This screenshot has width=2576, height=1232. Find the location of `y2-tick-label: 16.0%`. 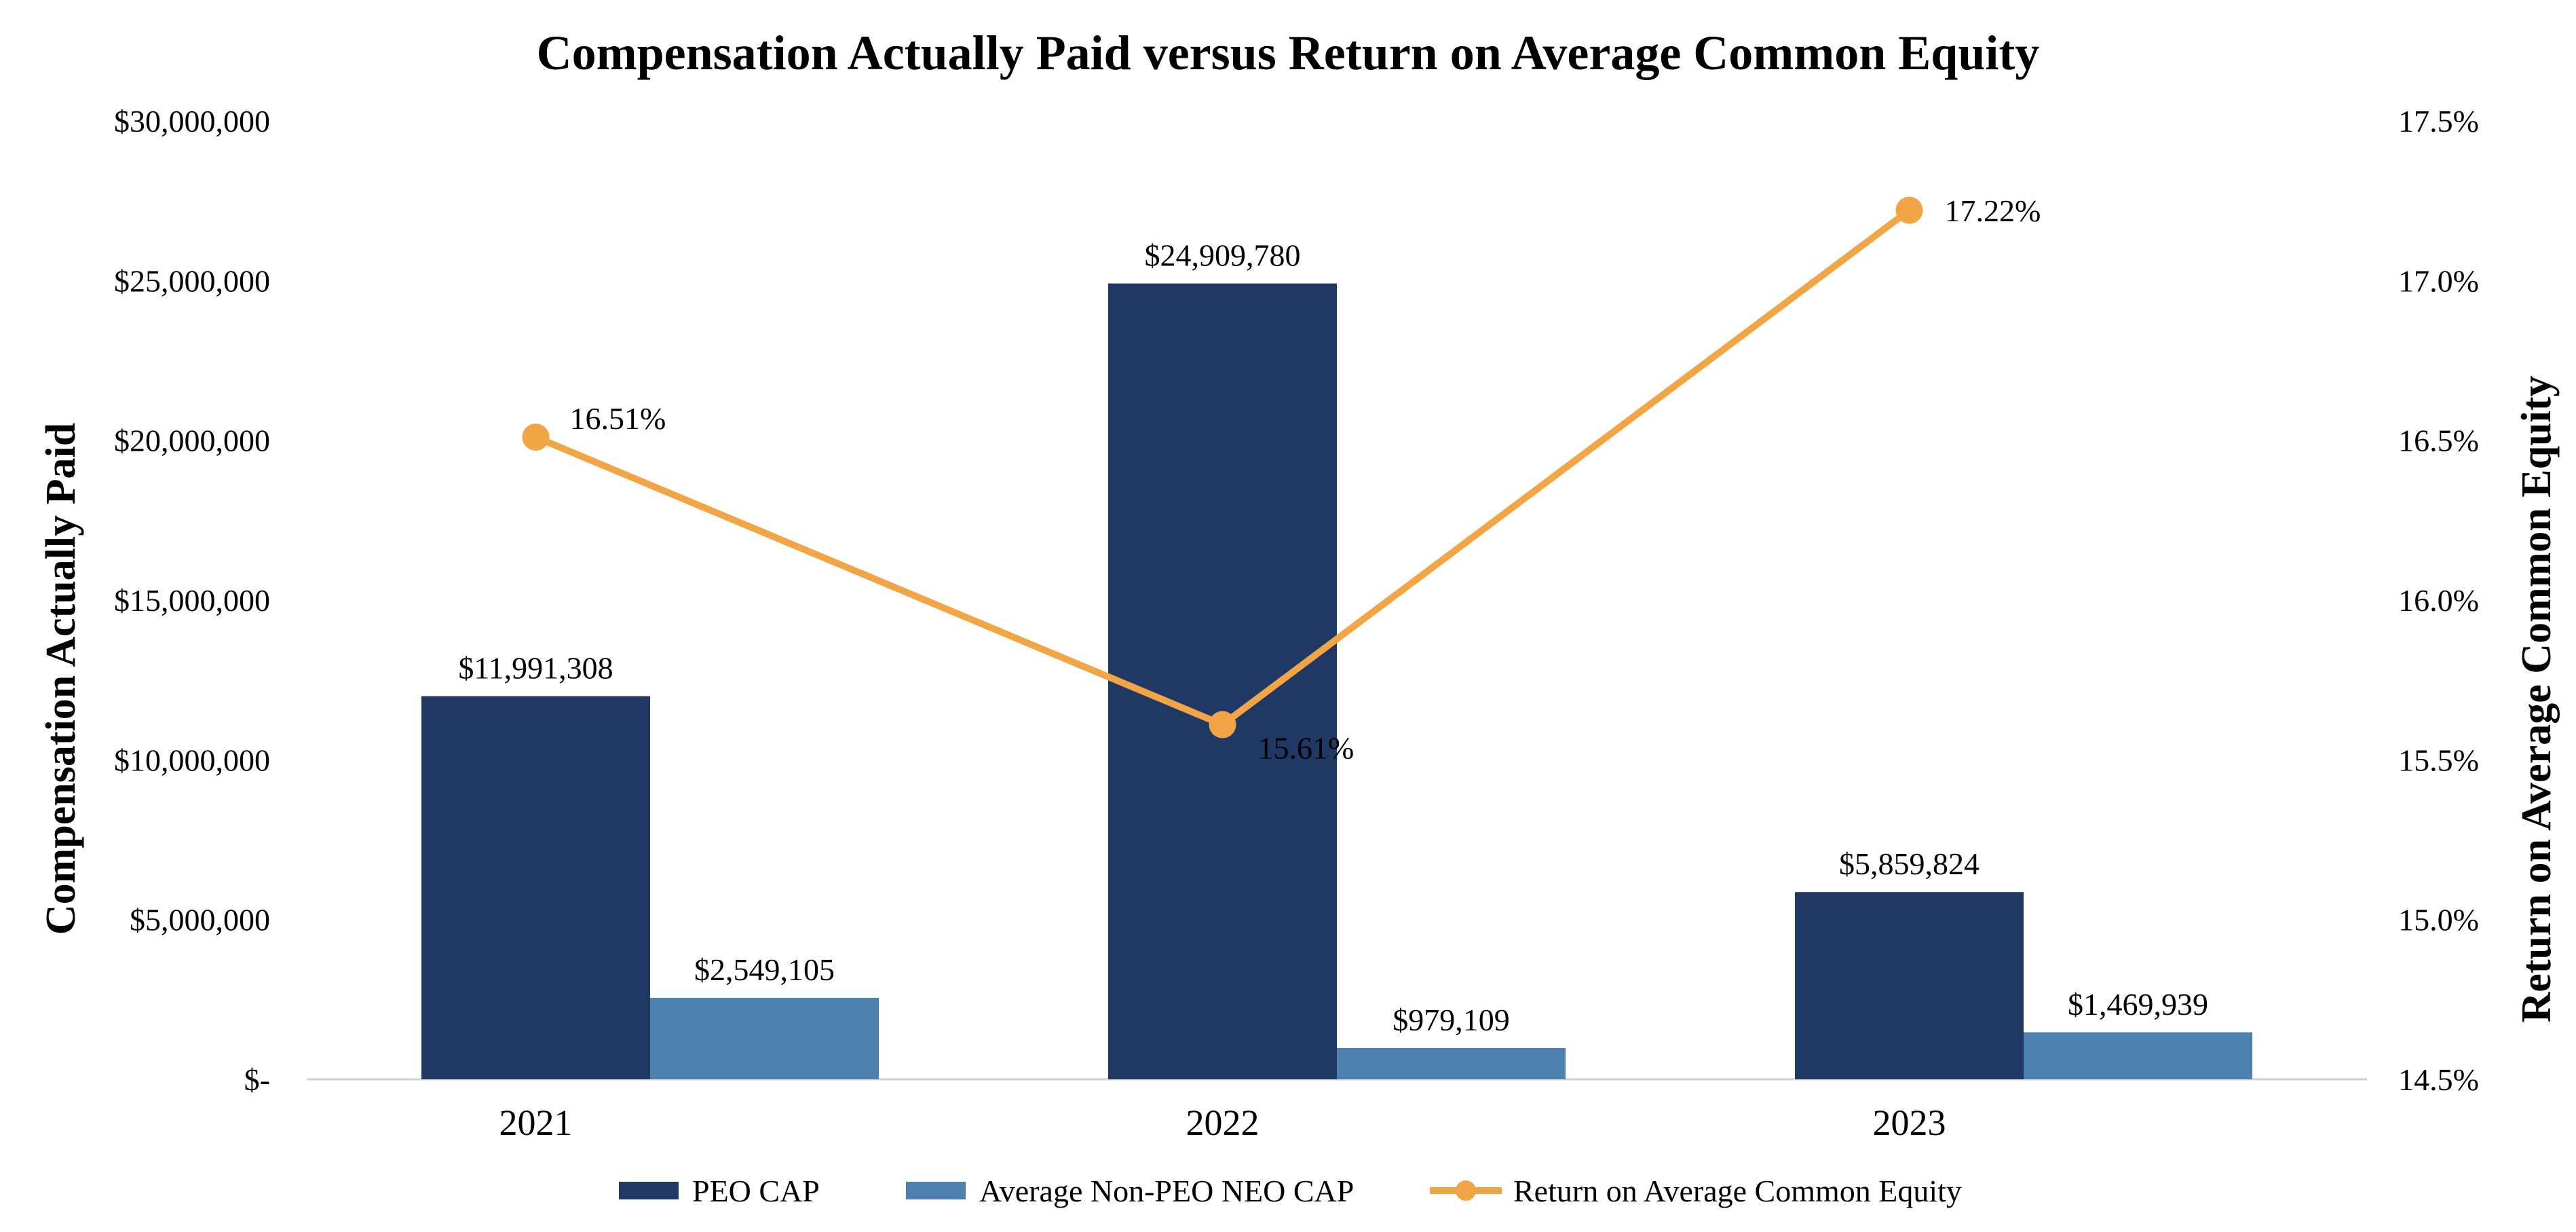

y2-tick-label: 16.0% is located at coordinates (2438, 601).